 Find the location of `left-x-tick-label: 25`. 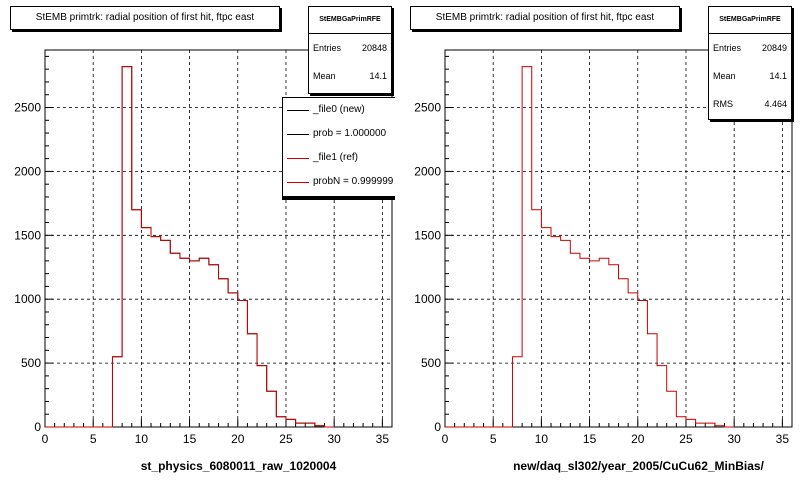

left-x-tick-label: 25 is located at coordinates (286, 439).